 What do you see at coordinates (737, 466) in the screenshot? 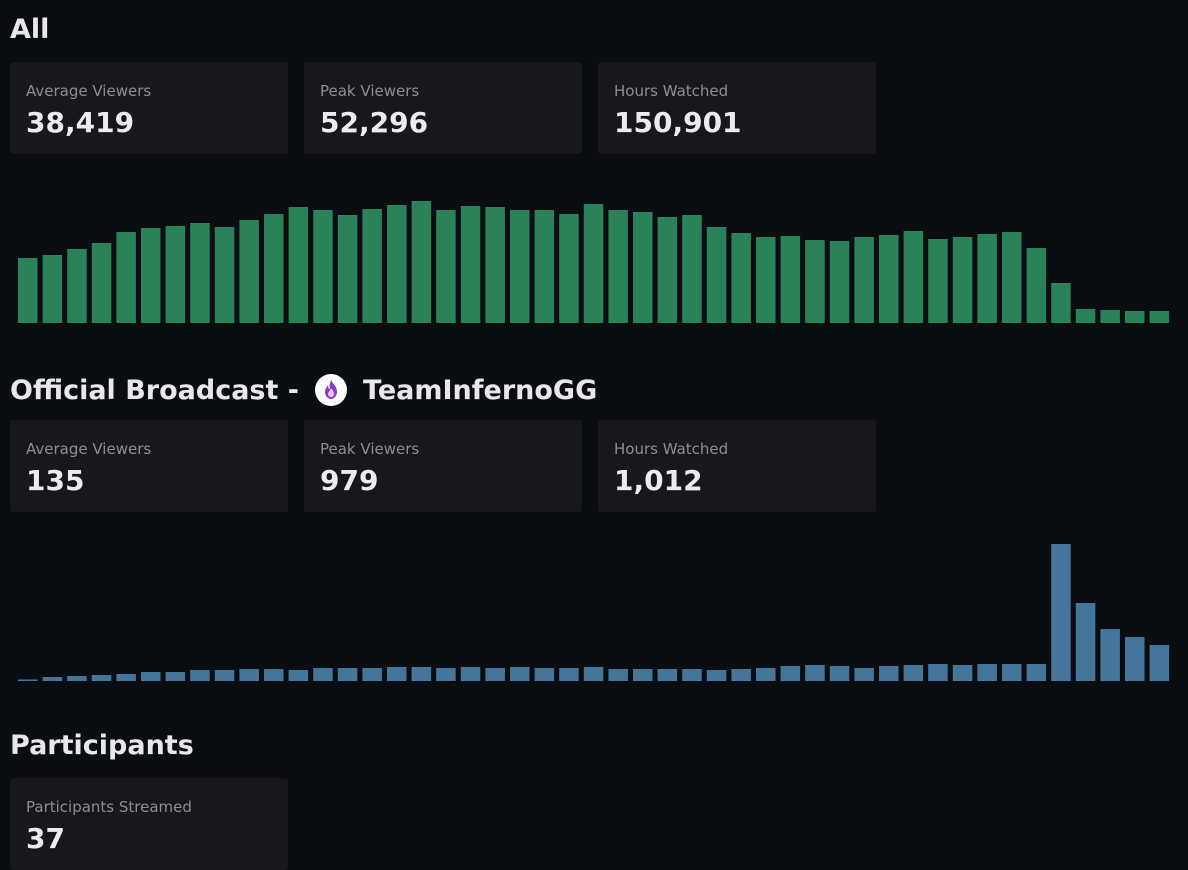
I see `stat-card-hours-watched: Hours Watched 1,012` at bounding box center [737, 466].